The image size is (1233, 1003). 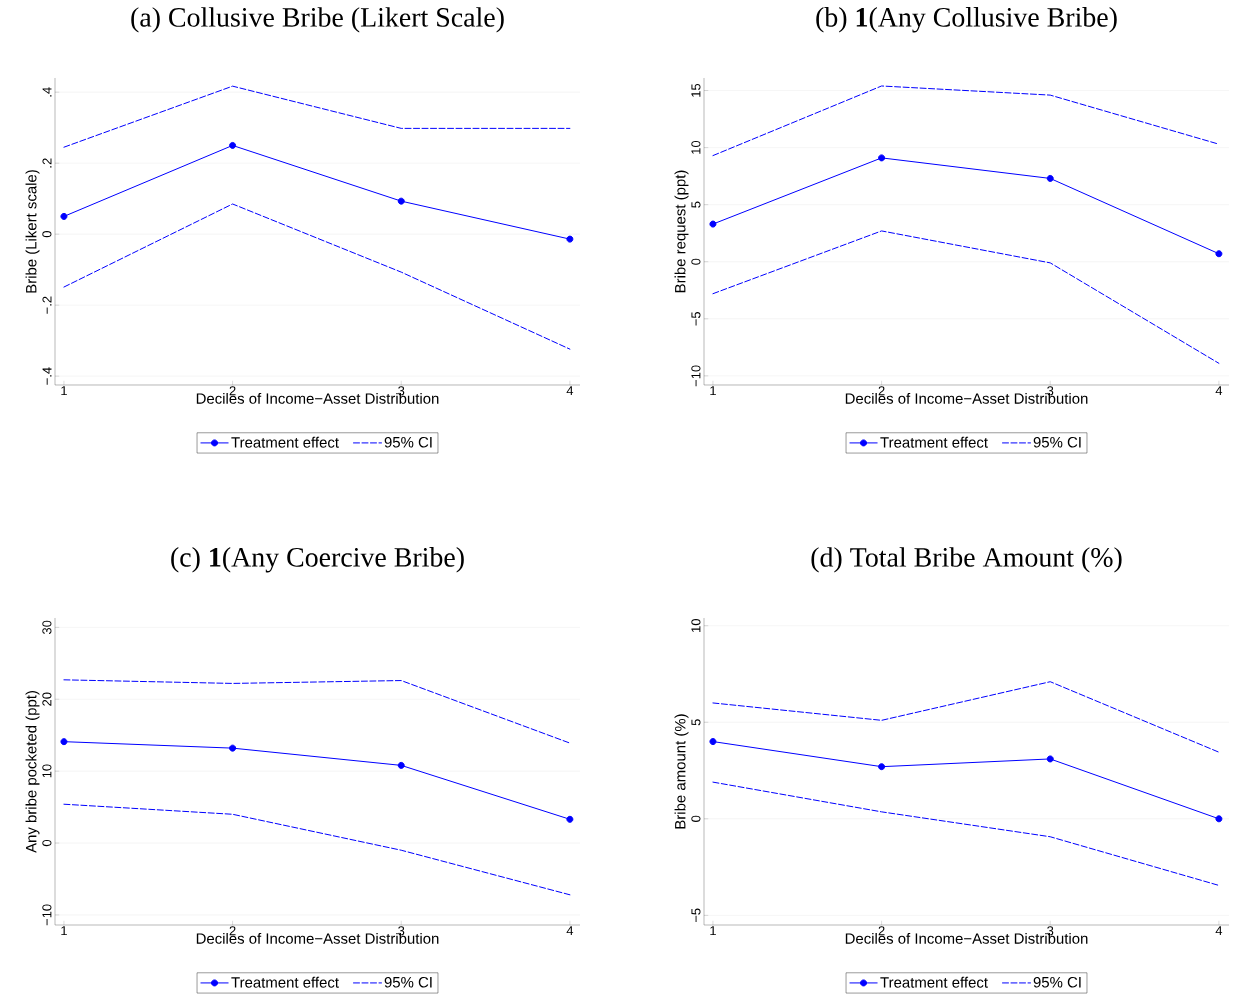 What do you see at coordinates (966, 20) in the screenshot?
I see `chart-title: (b) 1(Any Collusive Bribe)` at bounding box center [966, 20].